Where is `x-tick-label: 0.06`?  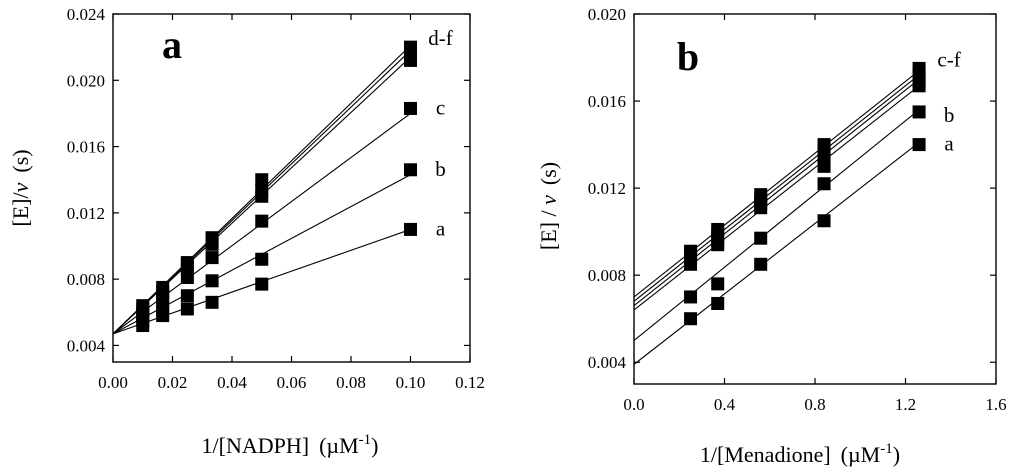
x-tick-label: 0.06 is located at coordinates (292, 382).